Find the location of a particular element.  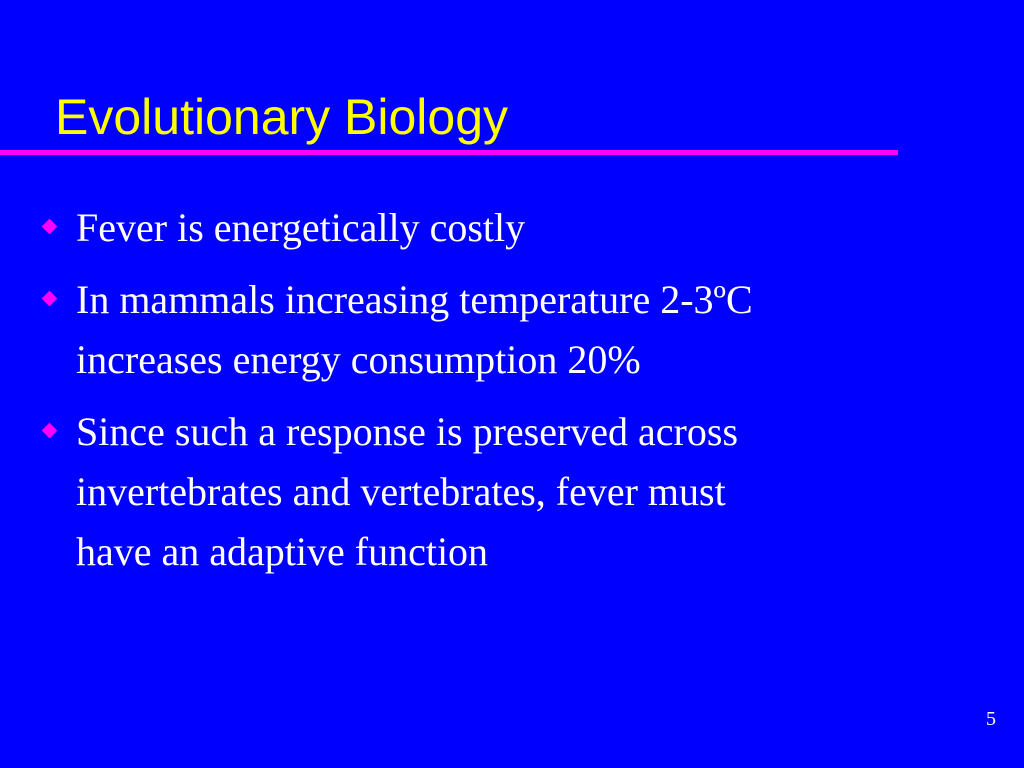

slide-title: Evolutionary Biology is located at coordinates (282, 117).